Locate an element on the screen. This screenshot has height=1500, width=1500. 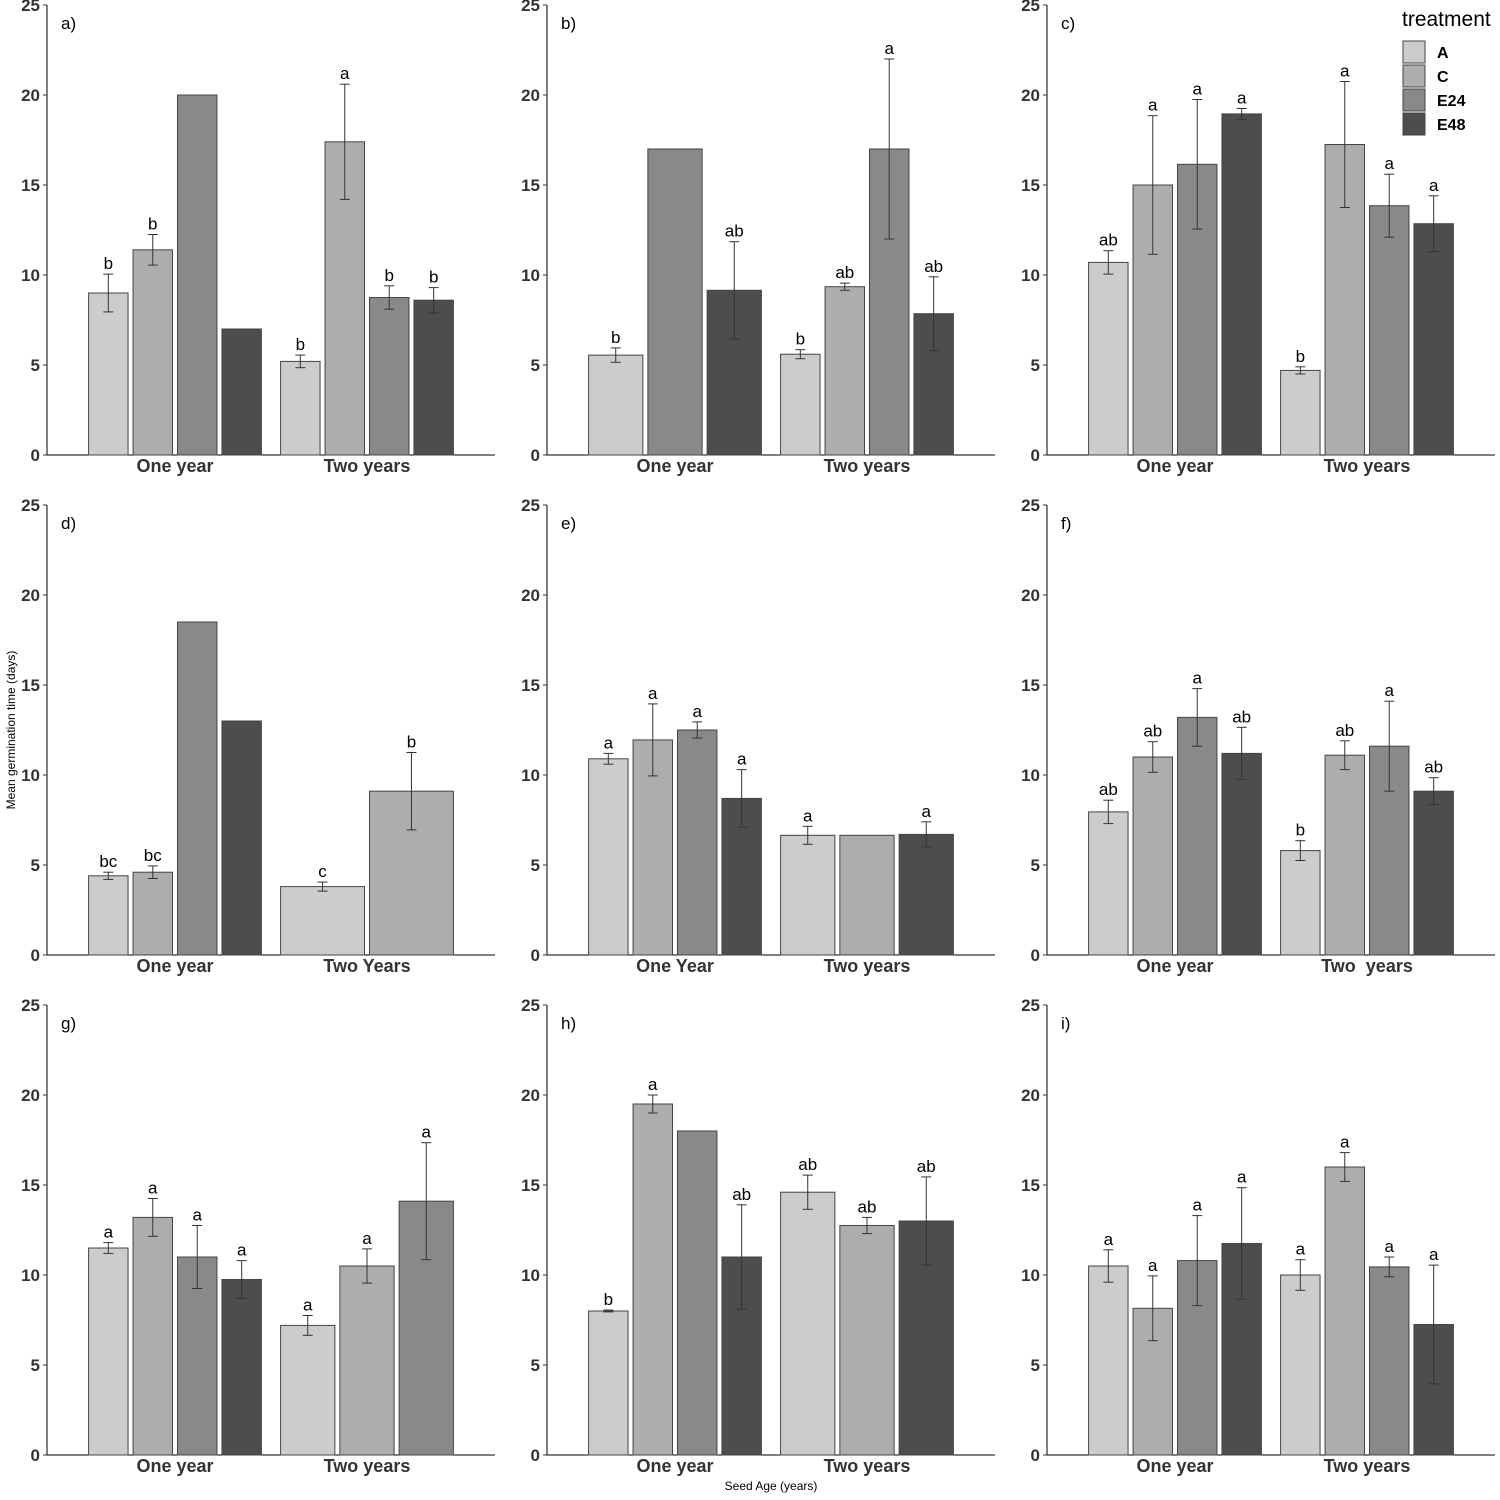
bar-group: bb is located at coordinates (175, 275).